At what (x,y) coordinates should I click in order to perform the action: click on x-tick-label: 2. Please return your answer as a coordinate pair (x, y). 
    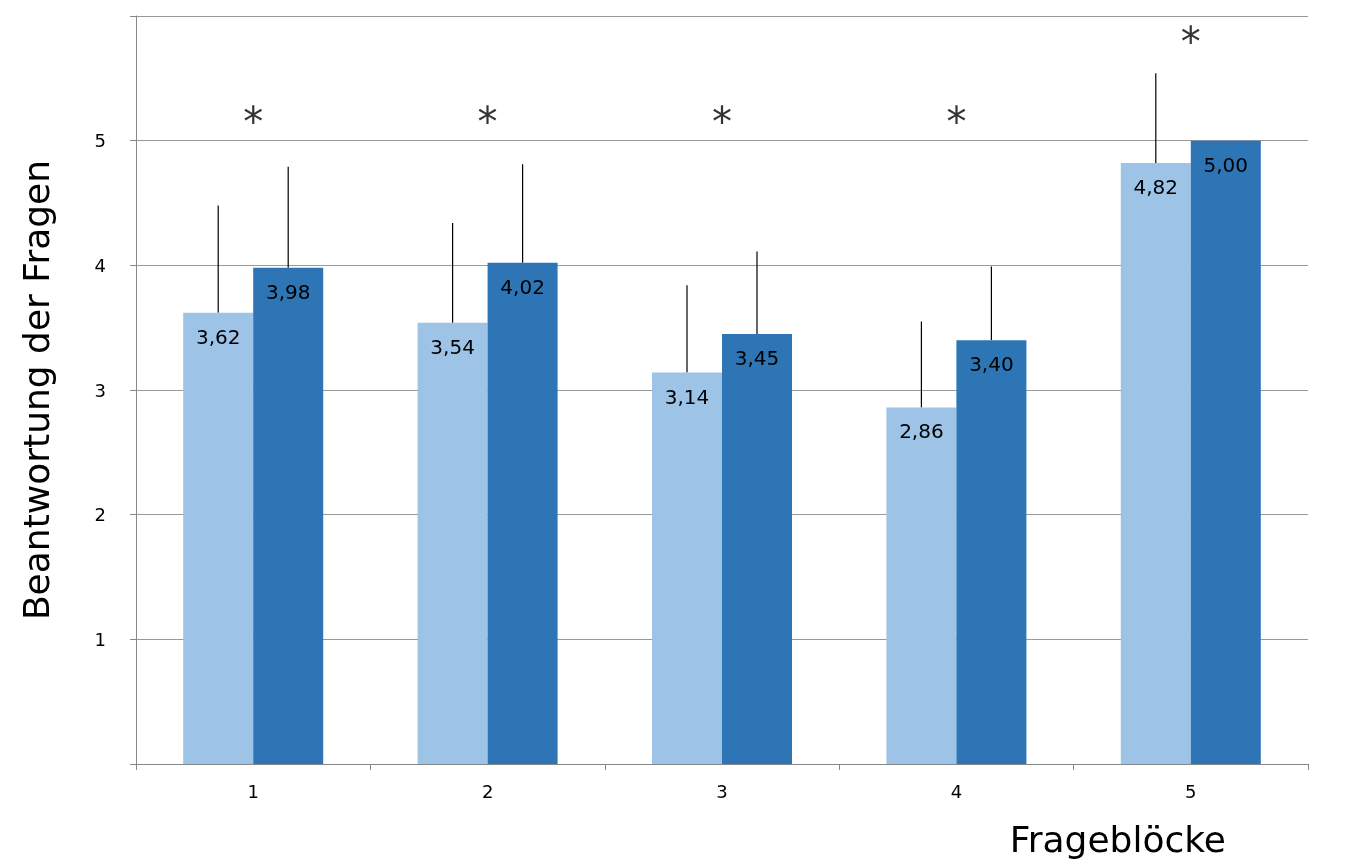
    Looking at the image, I should click on (487, 791).